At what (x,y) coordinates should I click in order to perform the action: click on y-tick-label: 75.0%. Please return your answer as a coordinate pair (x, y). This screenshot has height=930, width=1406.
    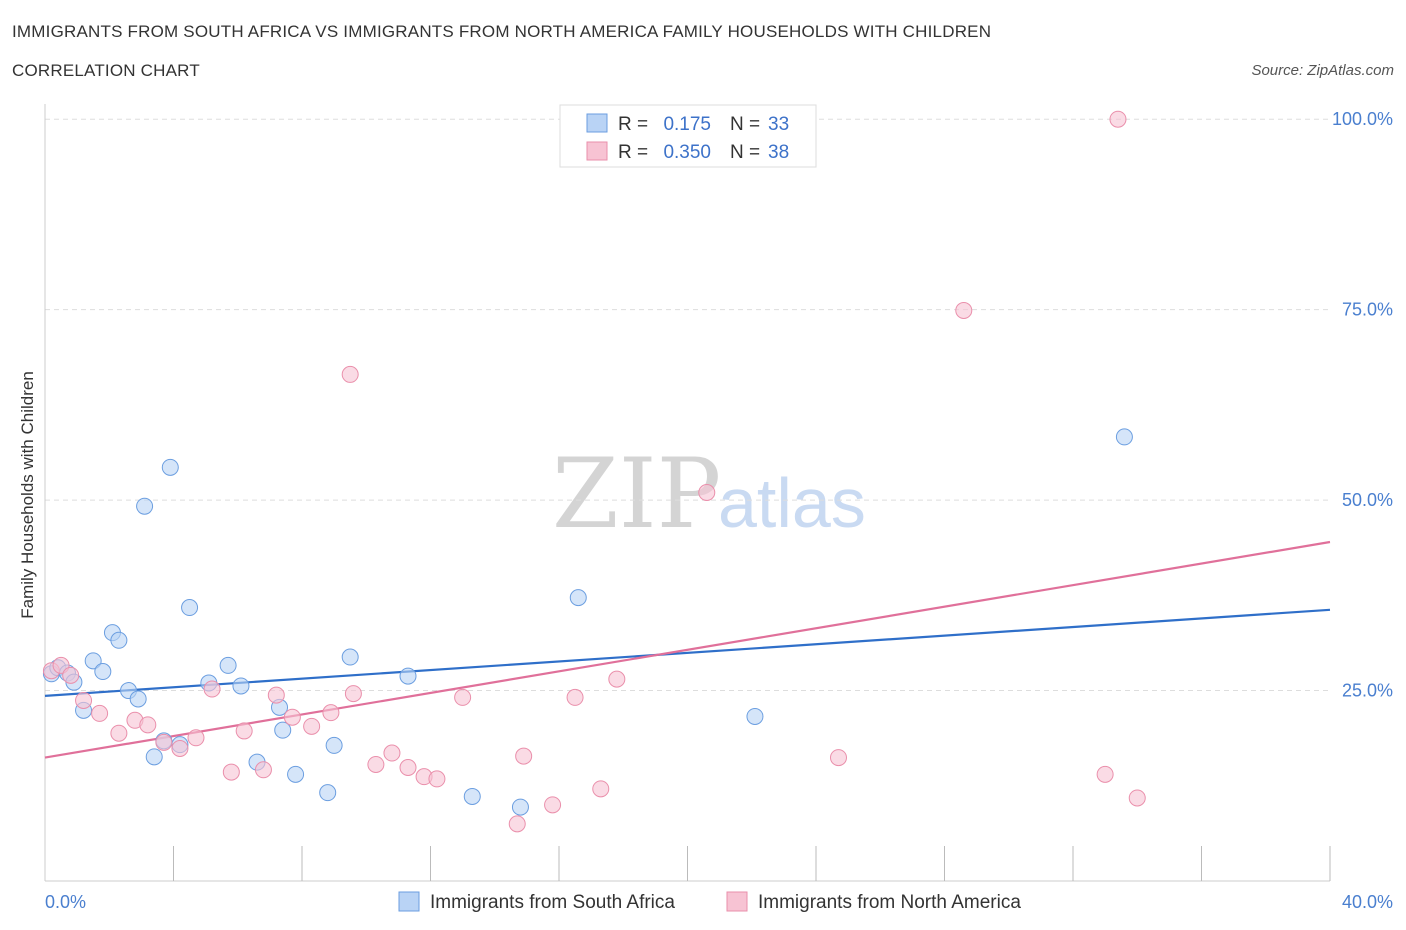
    Looking at the image, I should click on (1367, 310).